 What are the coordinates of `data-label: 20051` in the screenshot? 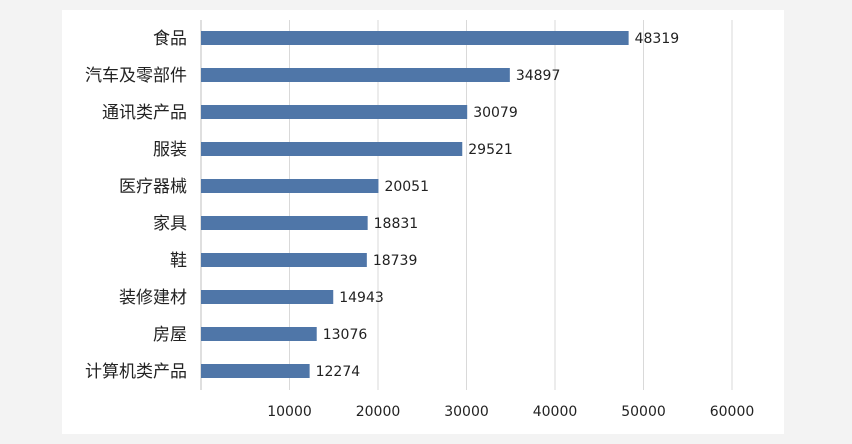 It's located at (406, 187).